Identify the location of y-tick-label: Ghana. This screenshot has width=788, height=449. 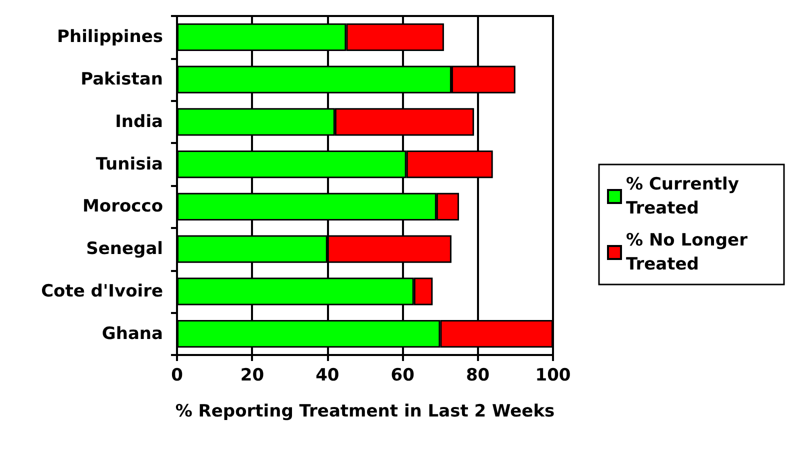
(132, 334).